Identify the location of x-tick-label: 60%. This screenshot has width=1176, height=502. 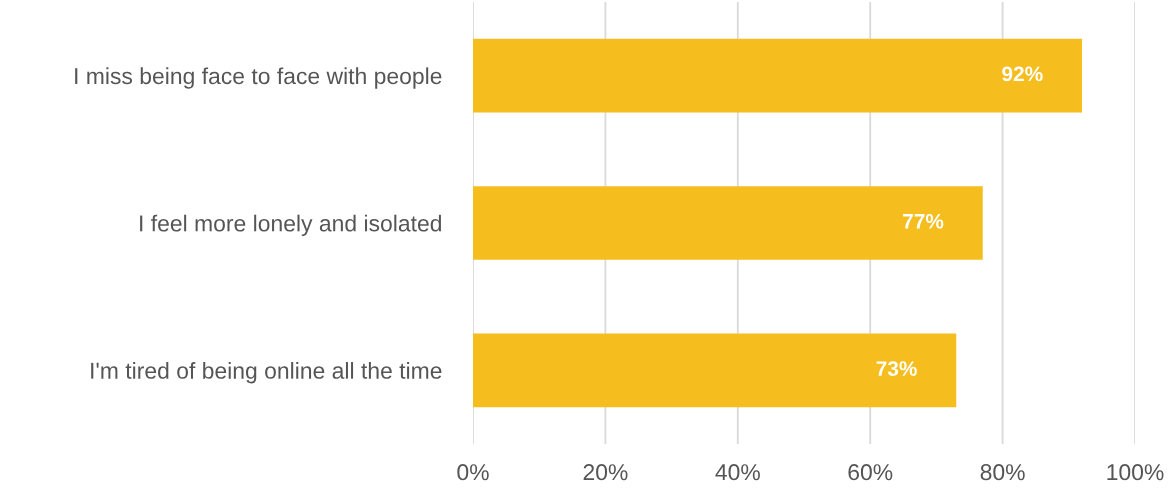
(870, 472).